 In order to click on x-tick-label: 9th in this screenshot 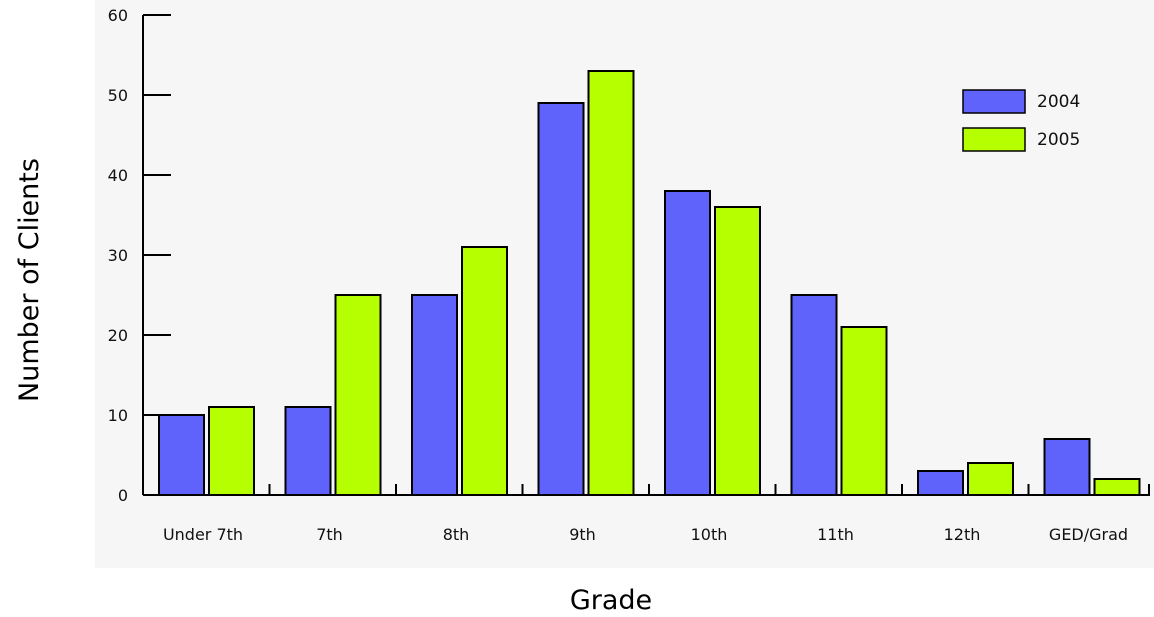, I will do `click(582, 534)`.